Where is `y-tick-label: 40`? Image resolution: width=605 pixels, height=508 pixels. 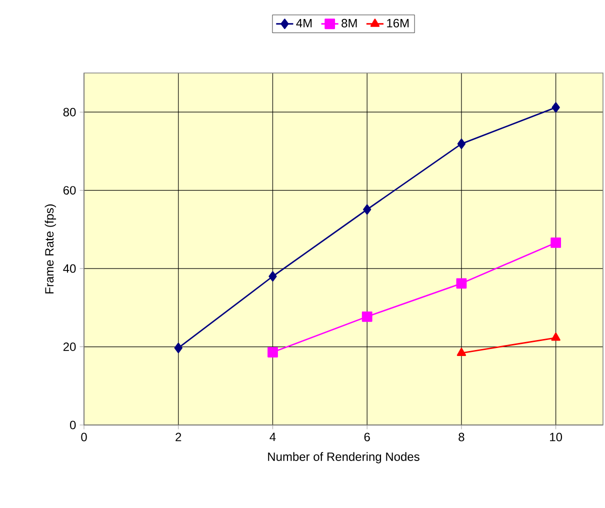 y-tick-label: 40 is located at coordinates (69, 268).